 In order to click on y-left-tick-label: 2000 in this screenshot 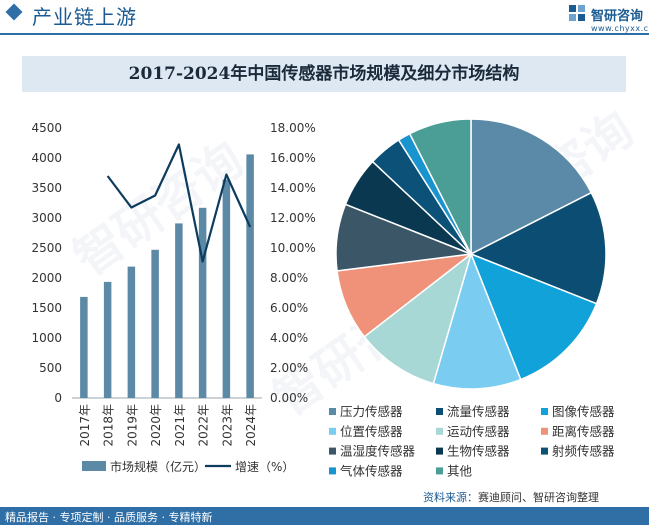, I will do `click(46, 278)`.